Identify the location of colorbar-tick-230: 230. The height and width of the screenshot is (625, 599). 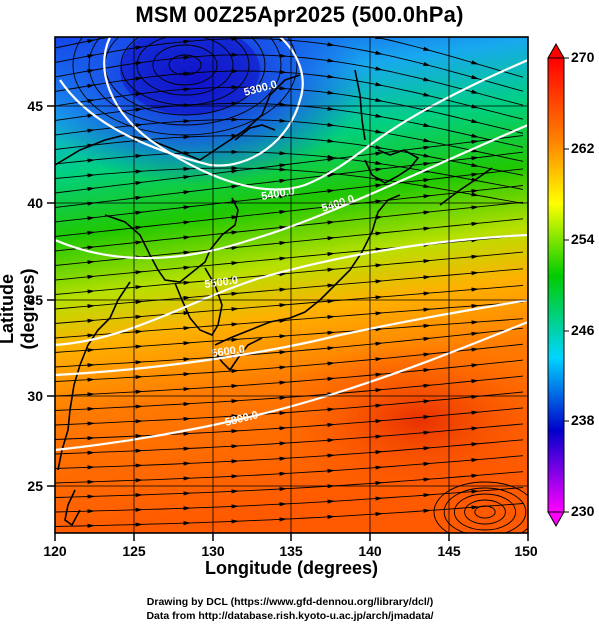
(583, 511).